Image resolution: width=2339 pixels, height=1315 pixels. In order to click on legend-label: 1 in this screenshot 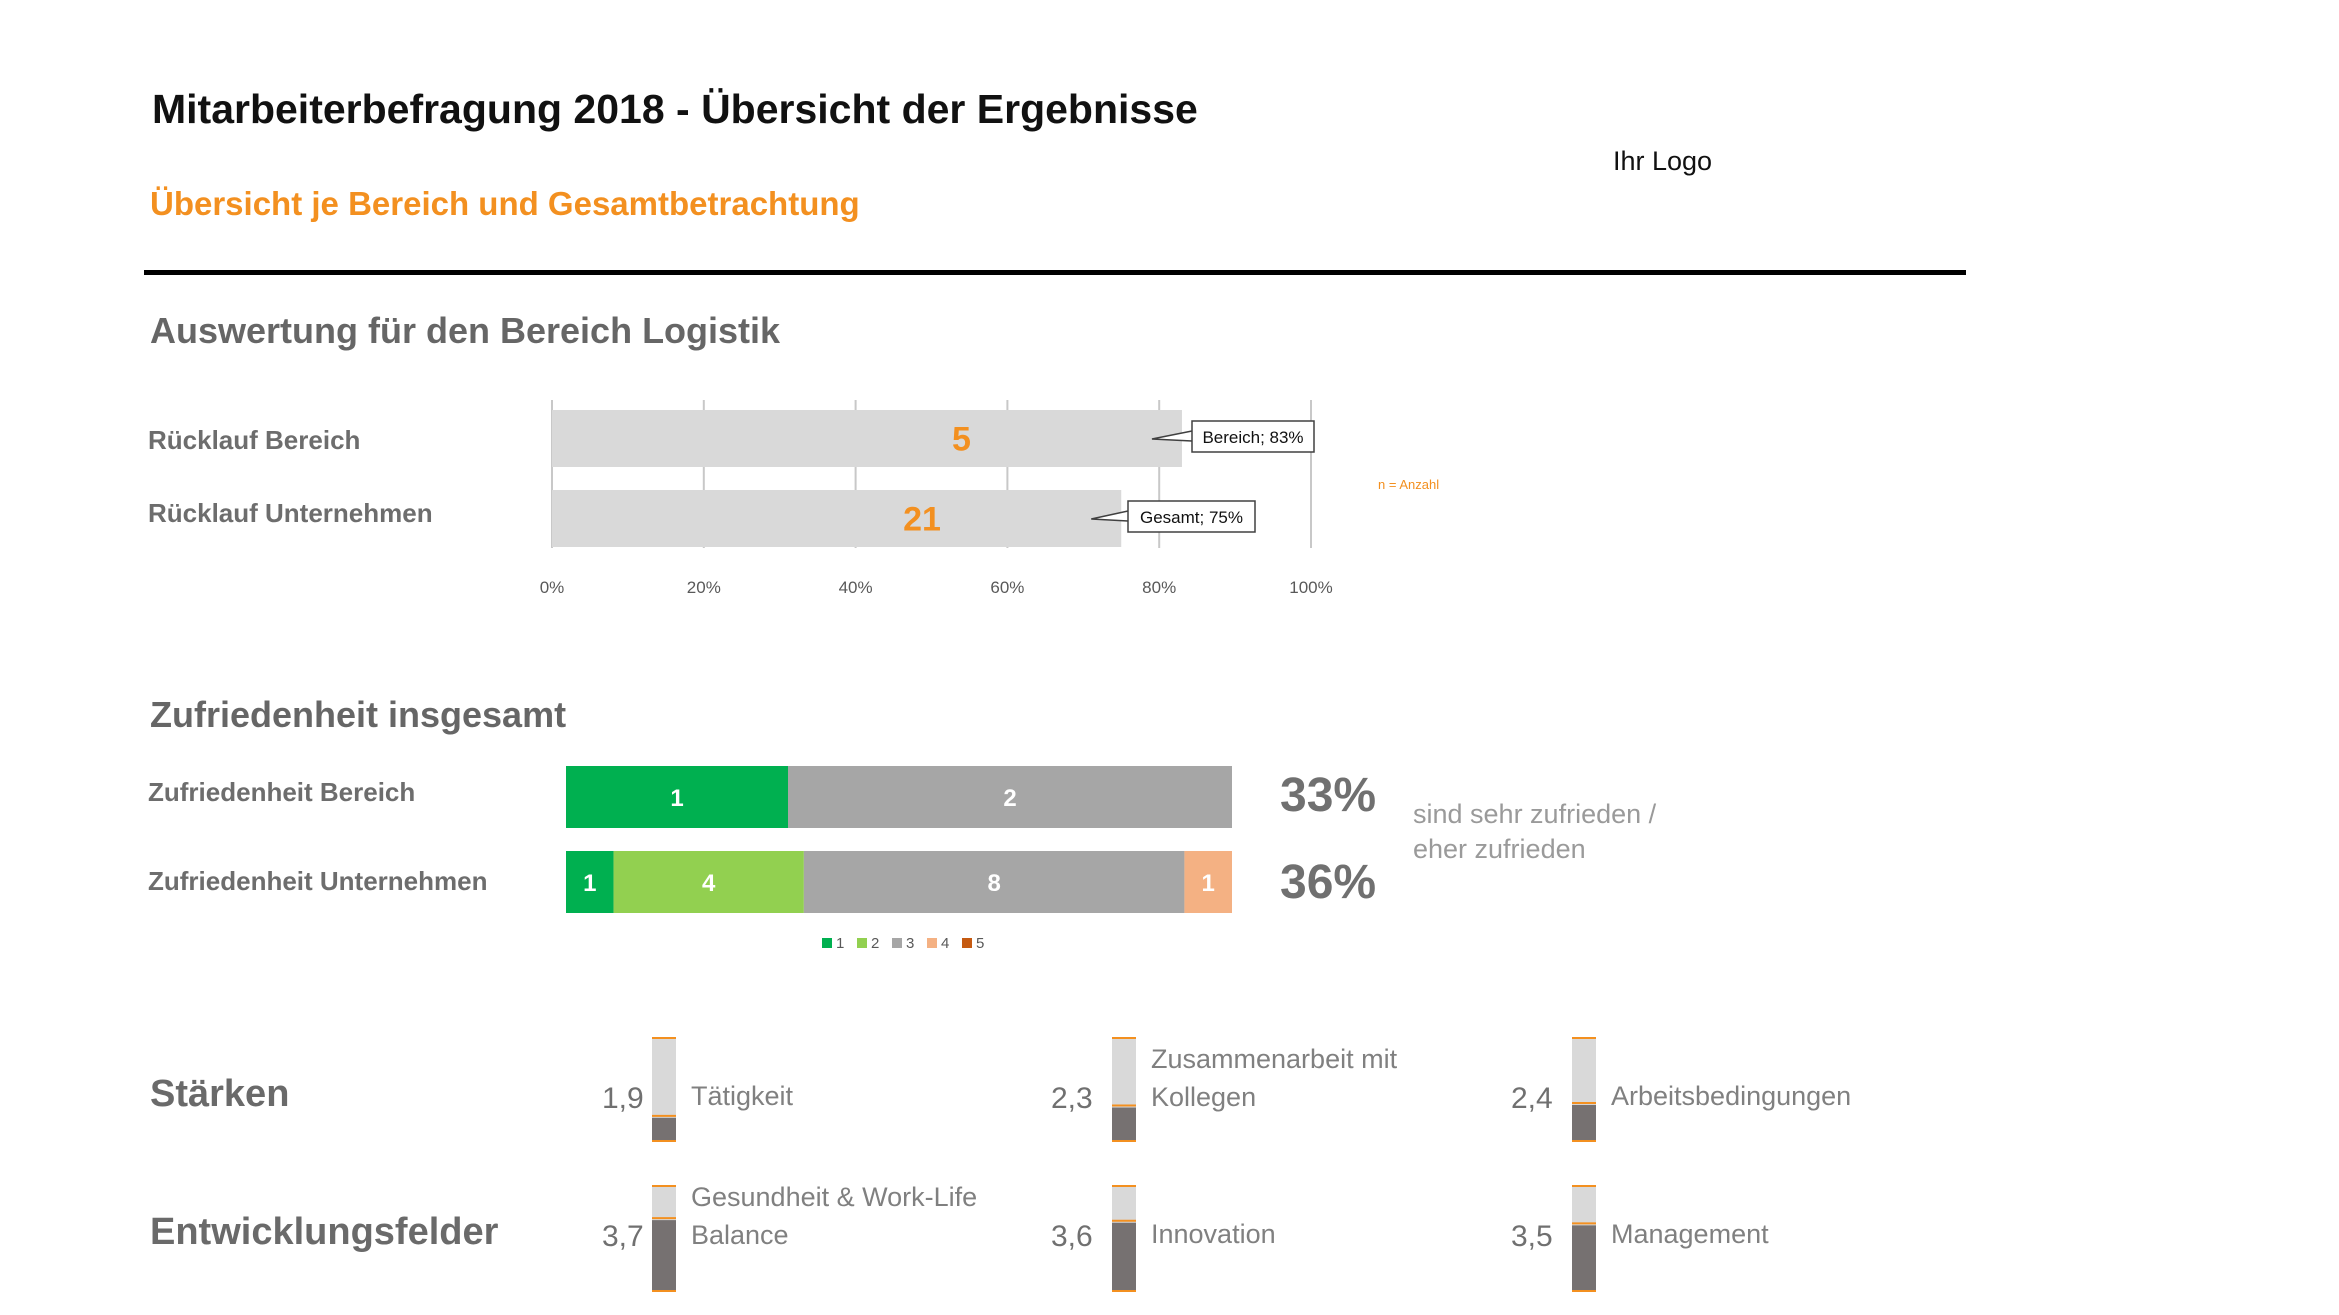, I will do `click(840, 943)`.